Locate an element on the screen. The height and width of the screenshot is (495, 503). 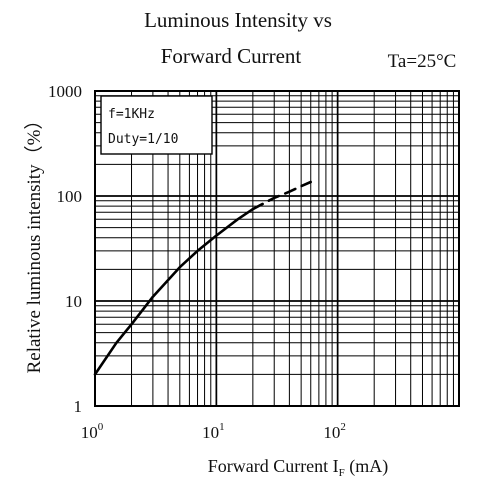
annotation-box is located at coordinates (156, 125).